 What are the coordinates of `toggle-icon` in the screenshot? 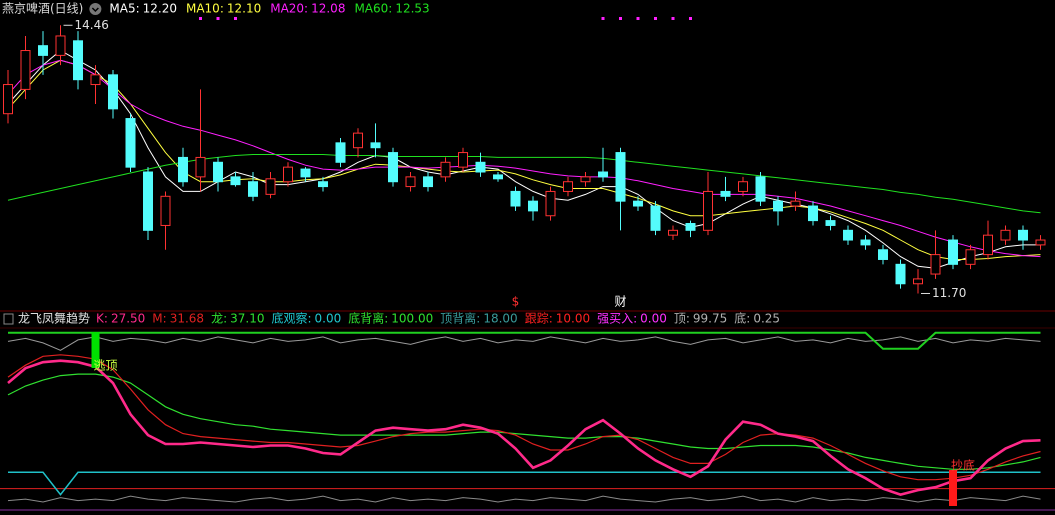 It's located at (95, 9).